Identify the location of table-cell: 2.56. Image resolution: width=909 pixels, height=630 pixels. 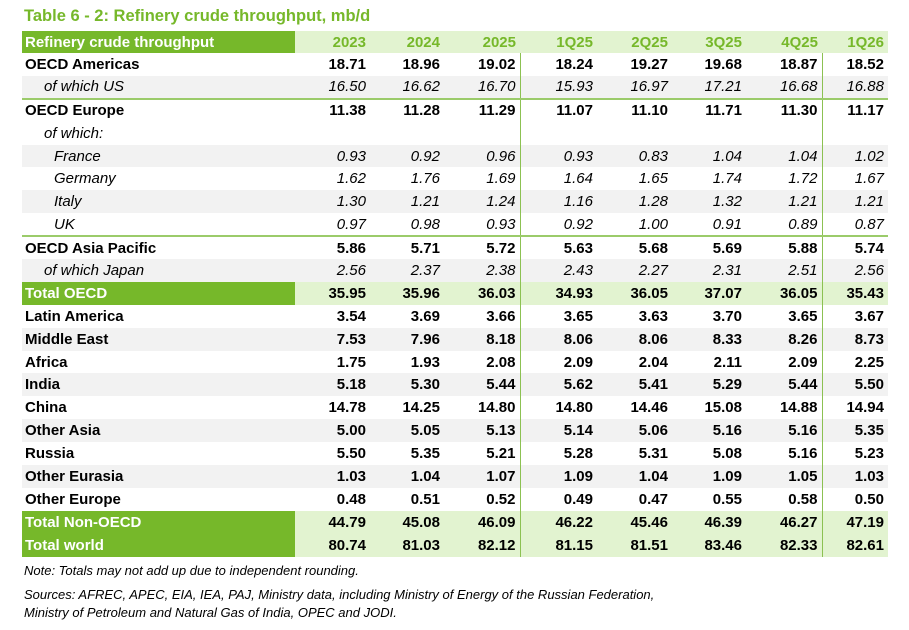
(855, 270).